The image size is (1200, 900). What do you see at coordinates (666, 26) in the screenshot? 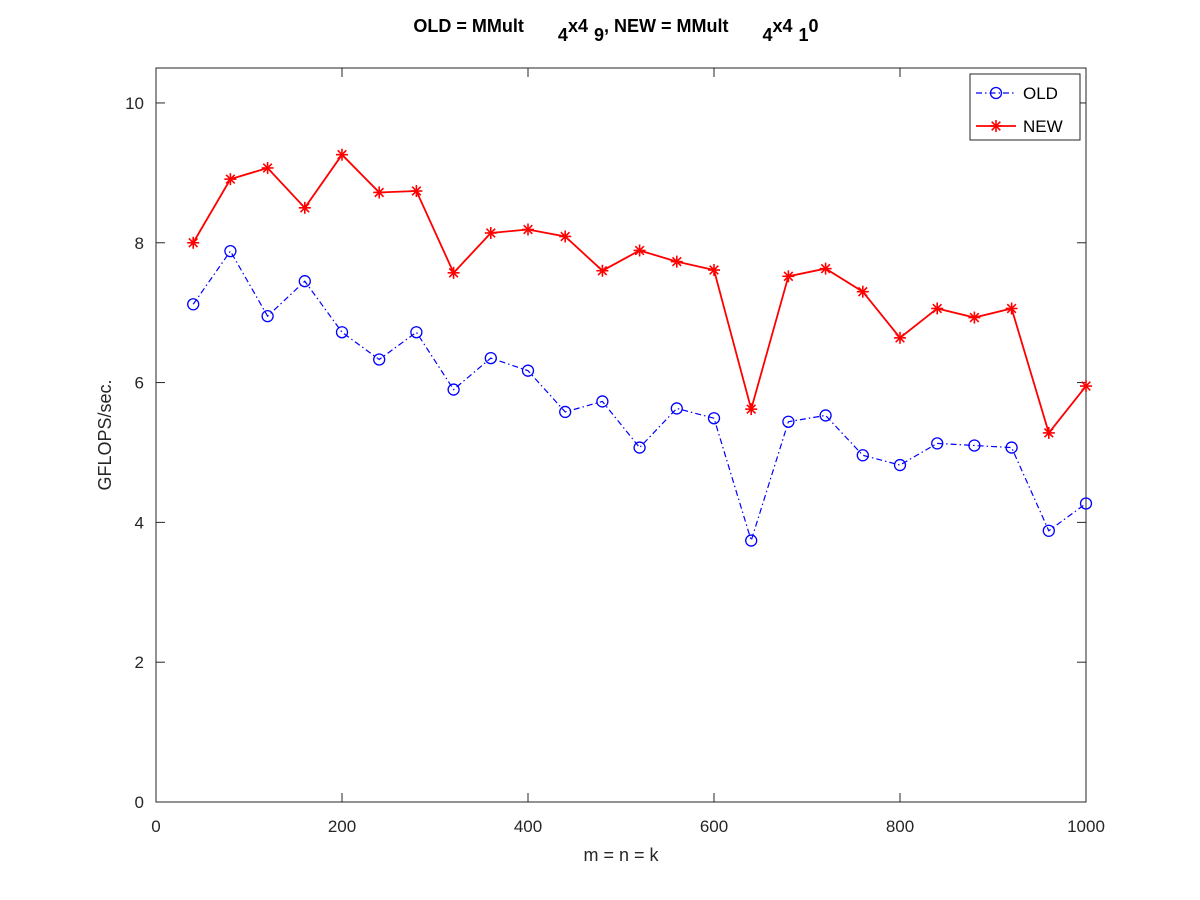
I see `title-part-c: , NEW = MMult` at bounding box center [666, 26].